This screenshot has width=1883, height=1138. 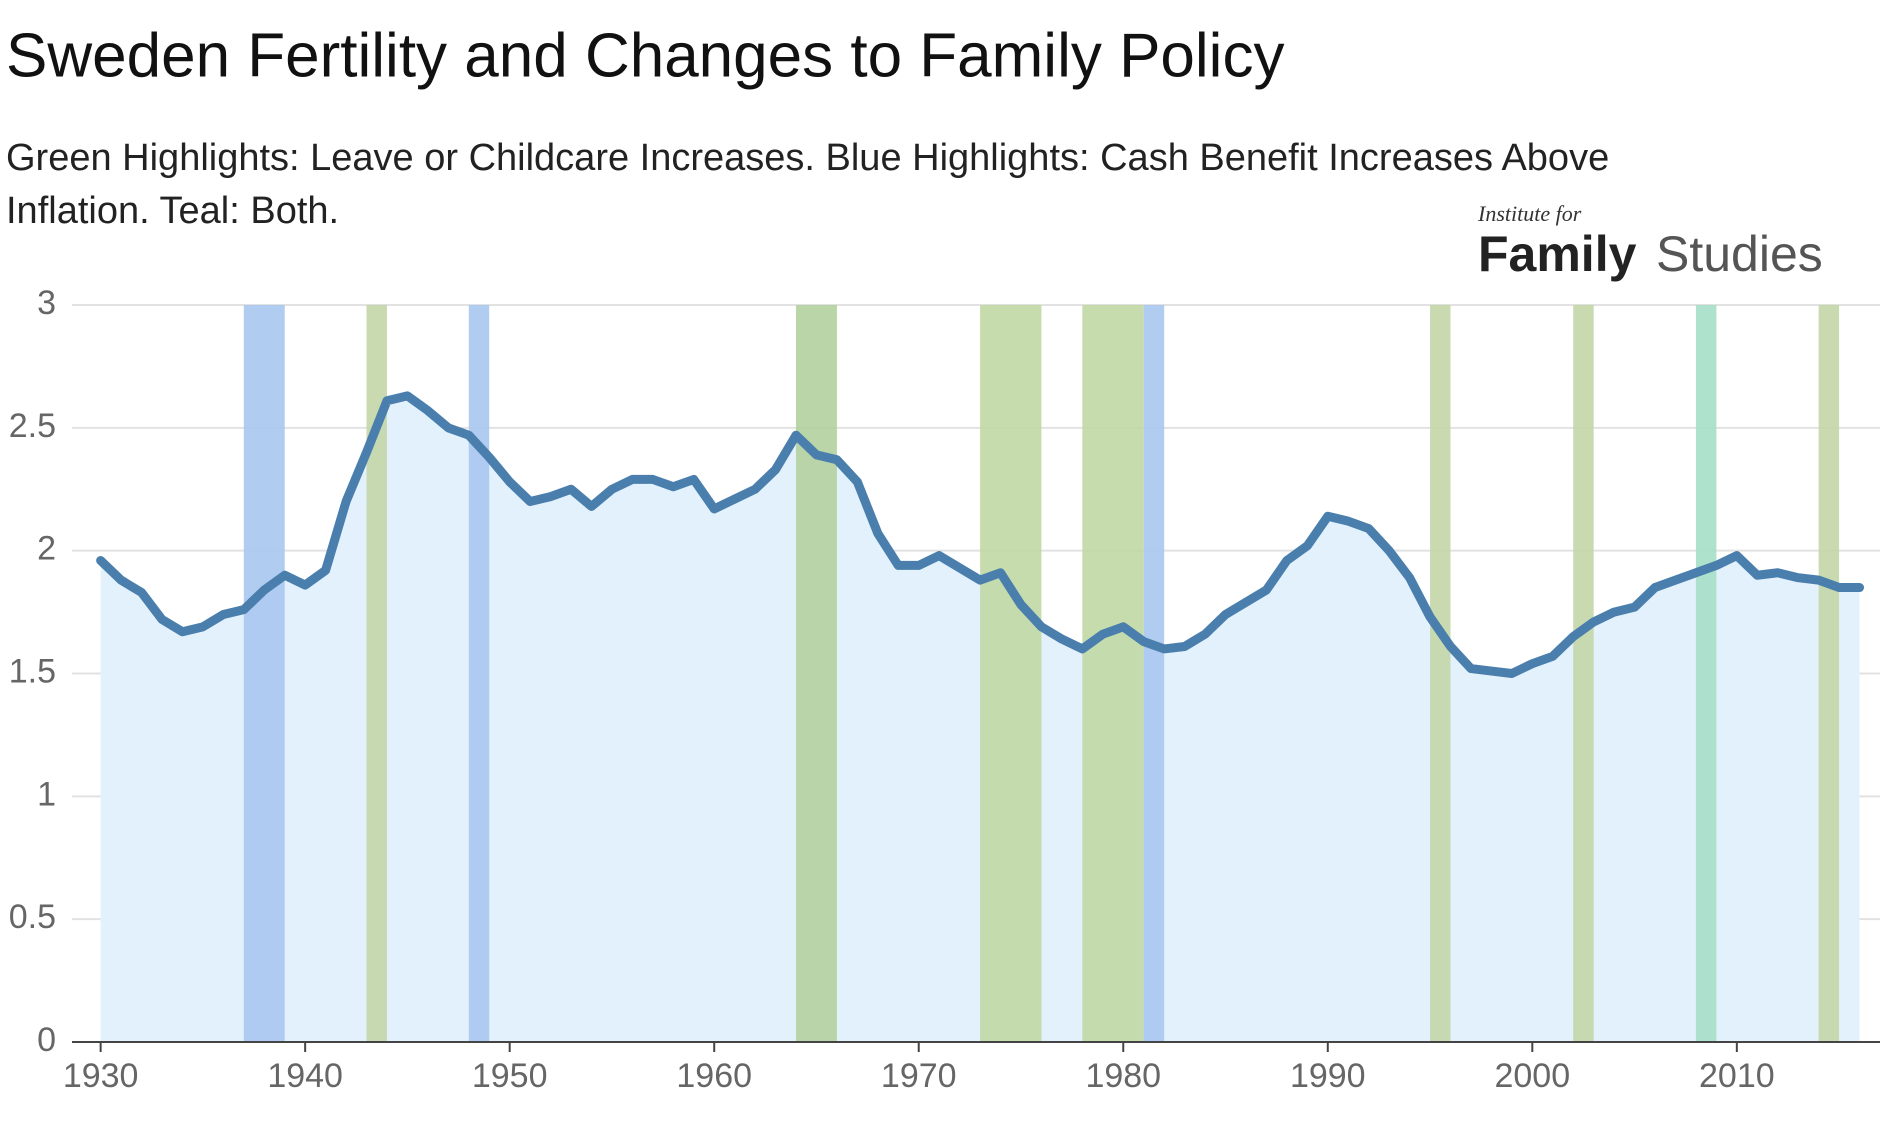 I want to click on x-tick-label: 1970, so click(x=919, y=1076).